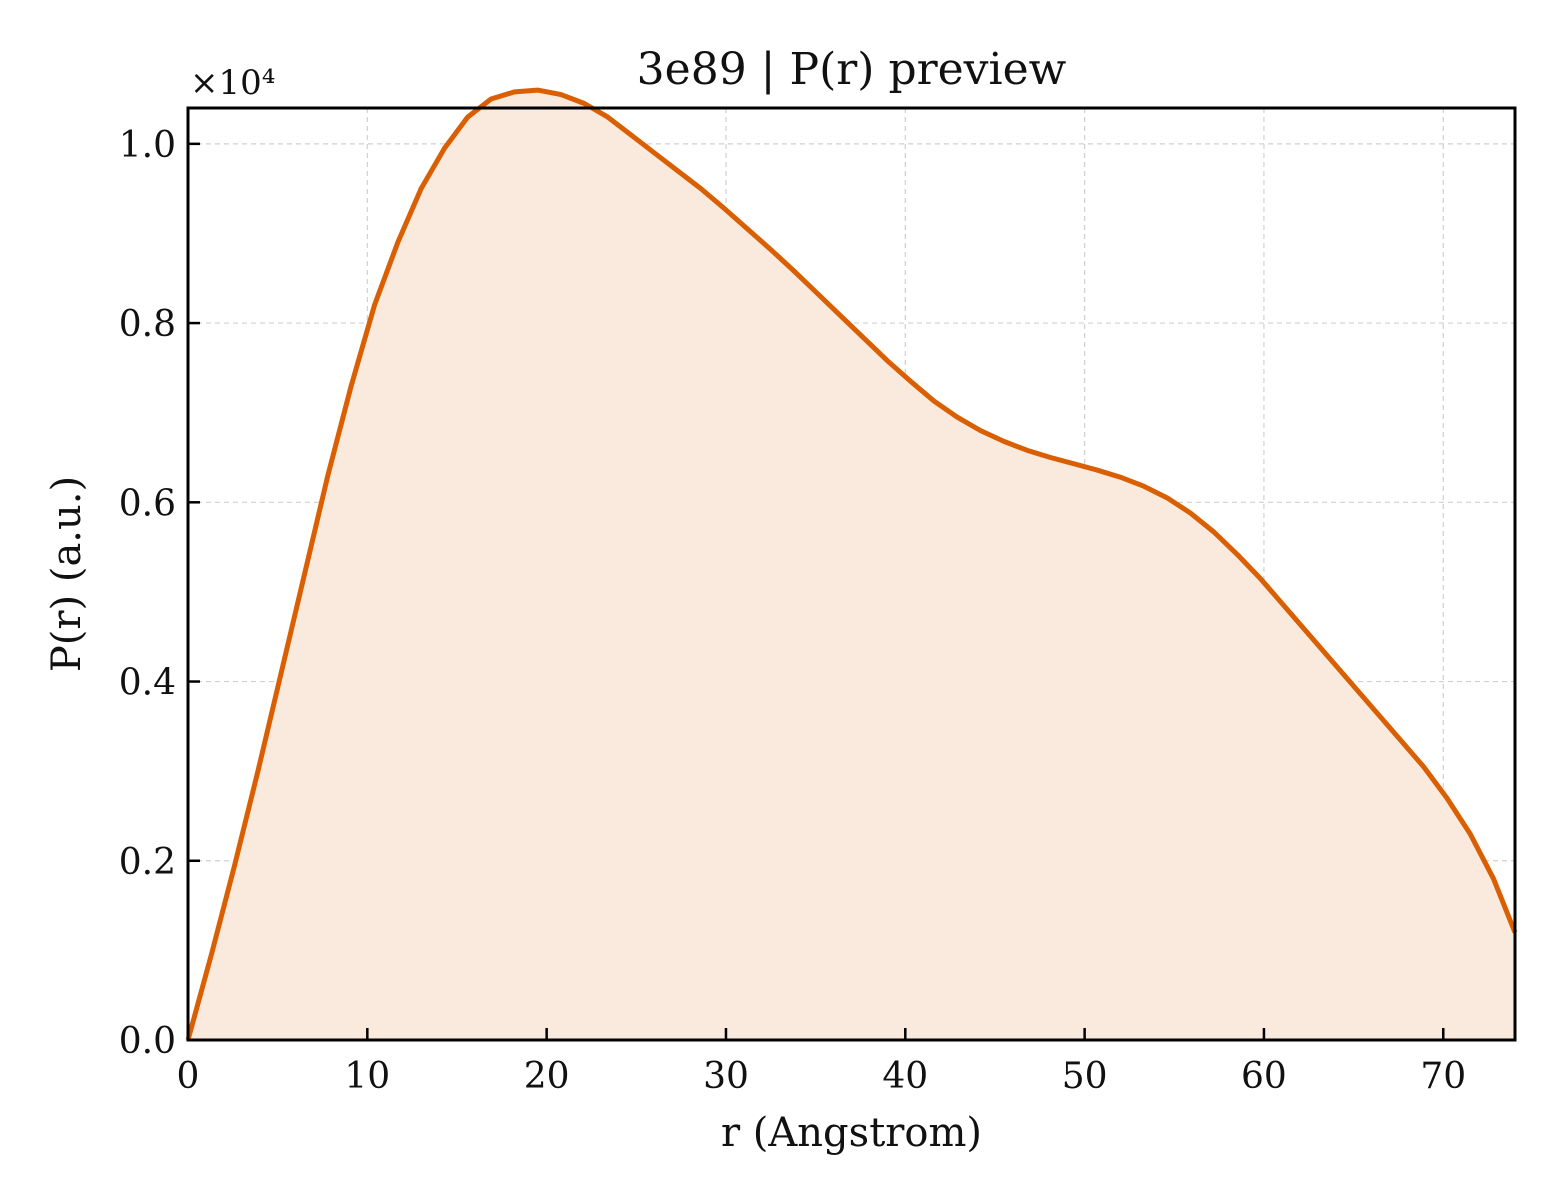  Describe the element at coordinates (821, 1062) in the screenshot. I see `x-axis-ticks: 0 10 20 30 40 50 60 70` at that location.